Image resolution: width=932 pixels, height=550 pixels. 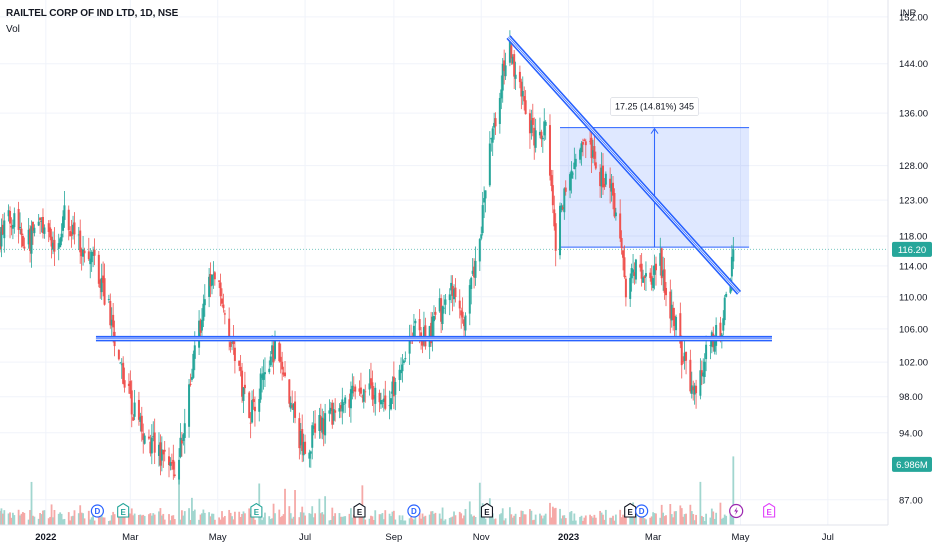 What do you see at coordinates (444, 533) in the screenshot?
I see `time-axis: 2022 Mar May Jul Sep Nov 2023 Mar May Jul` at bounding box center [444, 533].